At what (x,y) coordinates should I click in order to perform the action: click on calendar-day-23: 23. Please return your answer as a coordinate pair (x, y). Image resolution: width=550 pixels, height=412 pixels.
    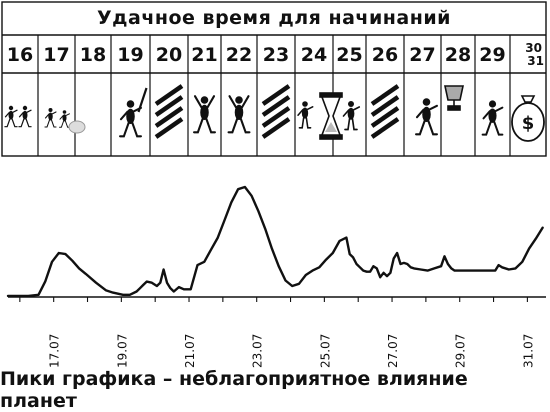
    Looking at the image, I should click on (276, 55).